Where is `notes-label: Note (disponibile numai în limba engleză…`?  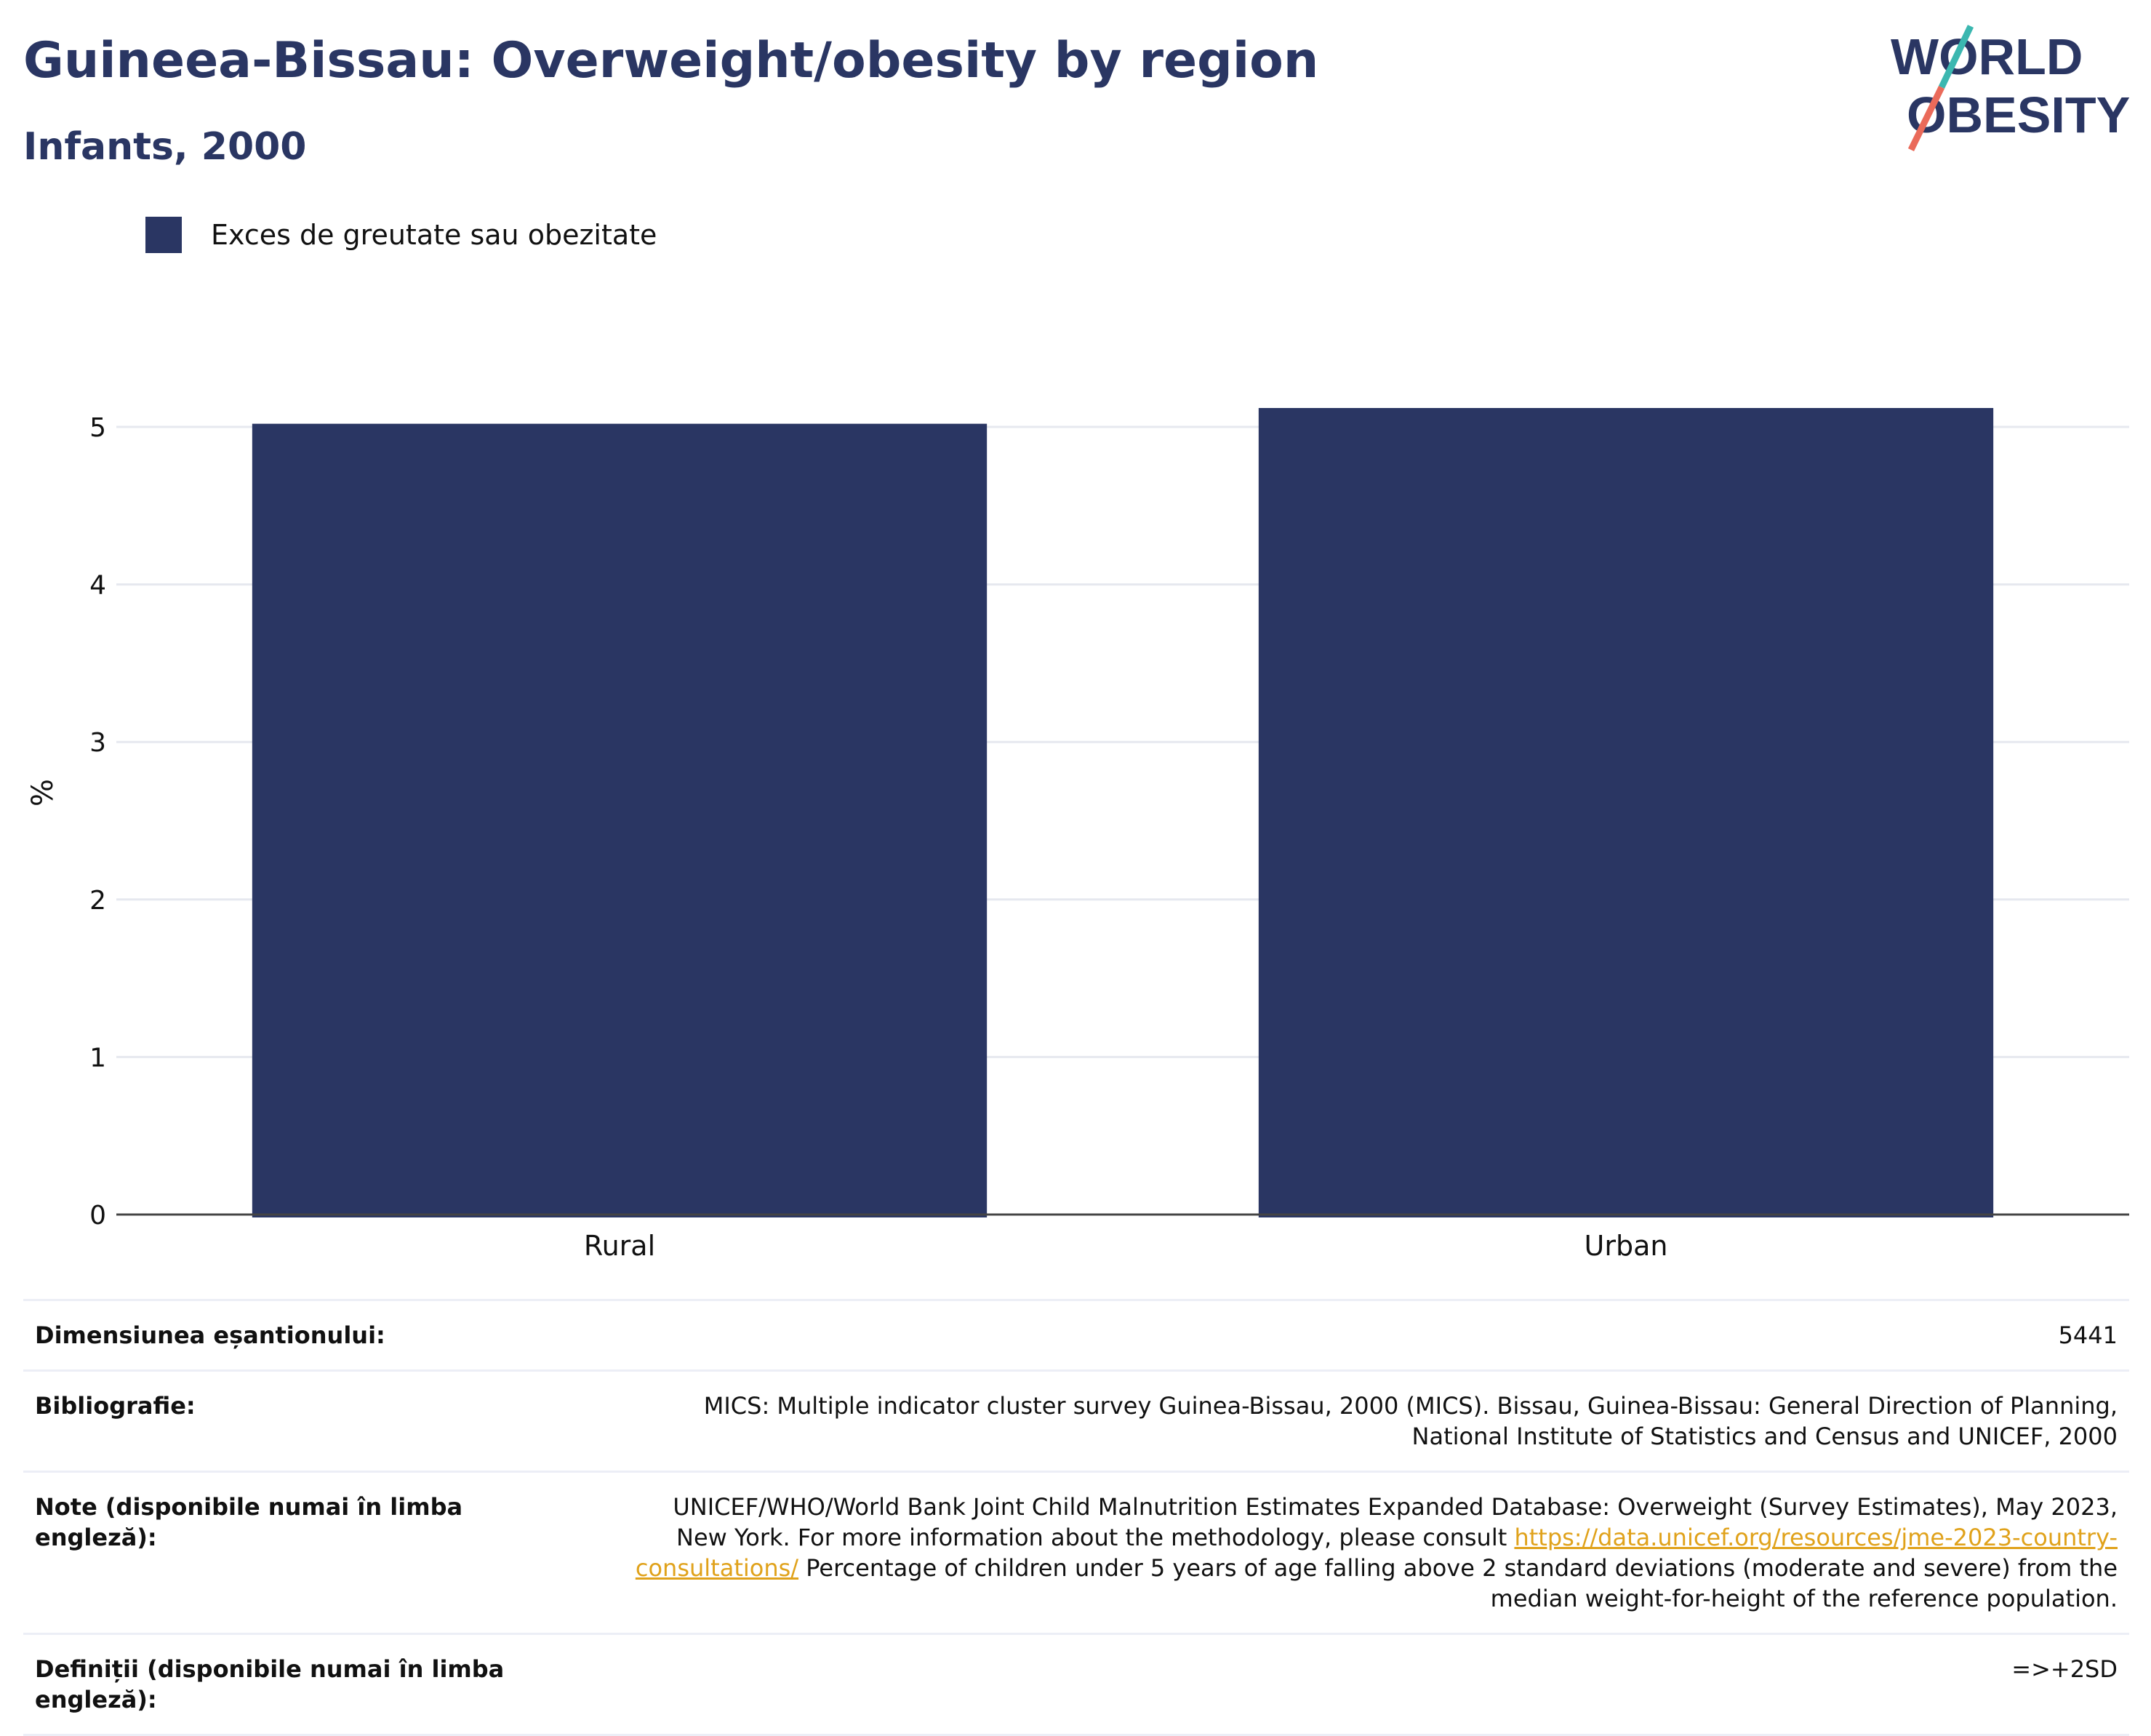 notes-label: Note (disponibile numai în limba engleză… is located at coordinates (249, 1522).